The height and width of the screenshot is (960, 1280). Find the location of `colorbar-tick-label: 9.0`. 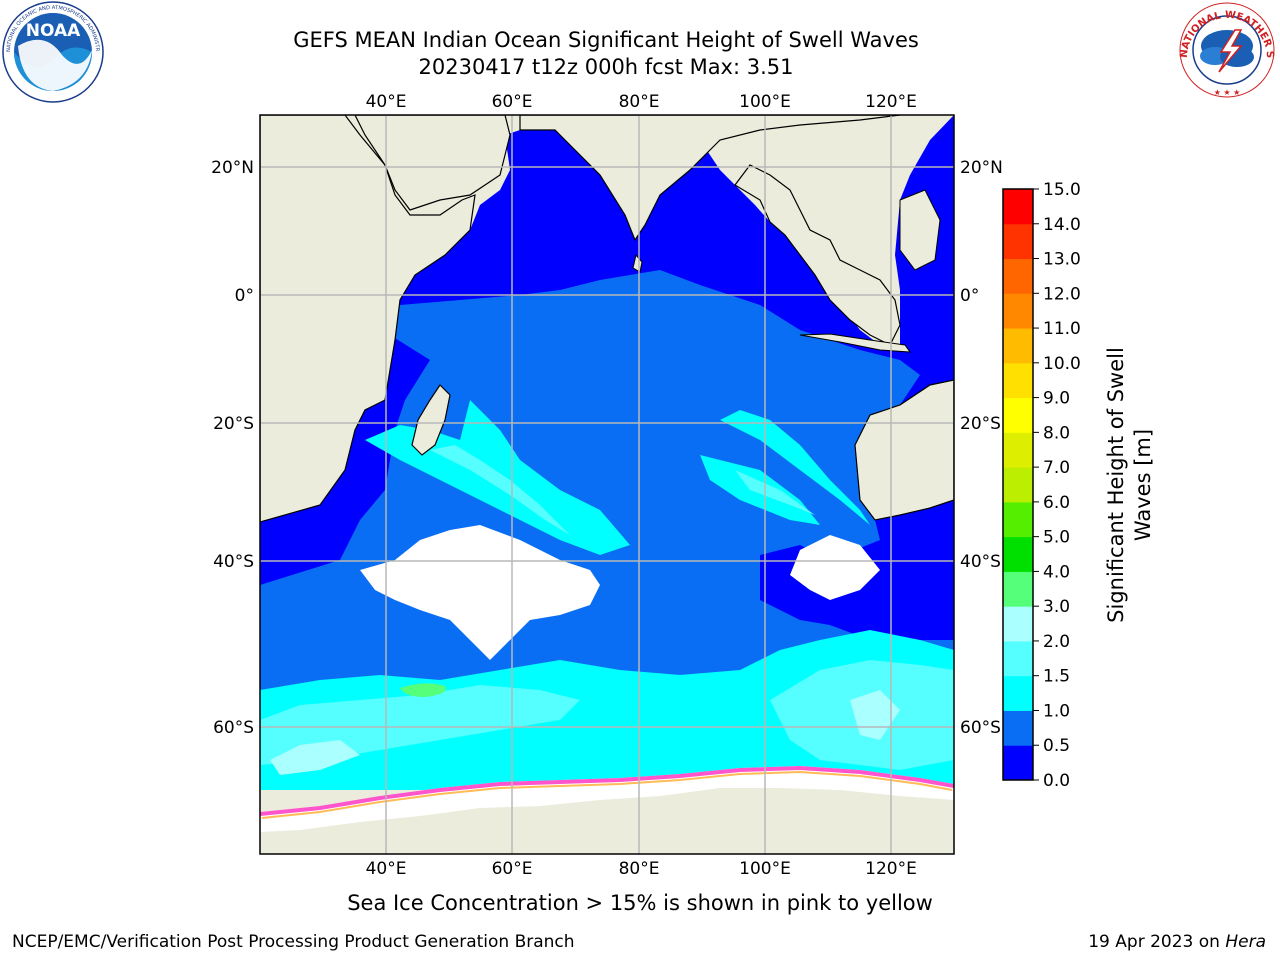

colorbar-tick-label: 9.0 is located at coordinates (1056, 399).